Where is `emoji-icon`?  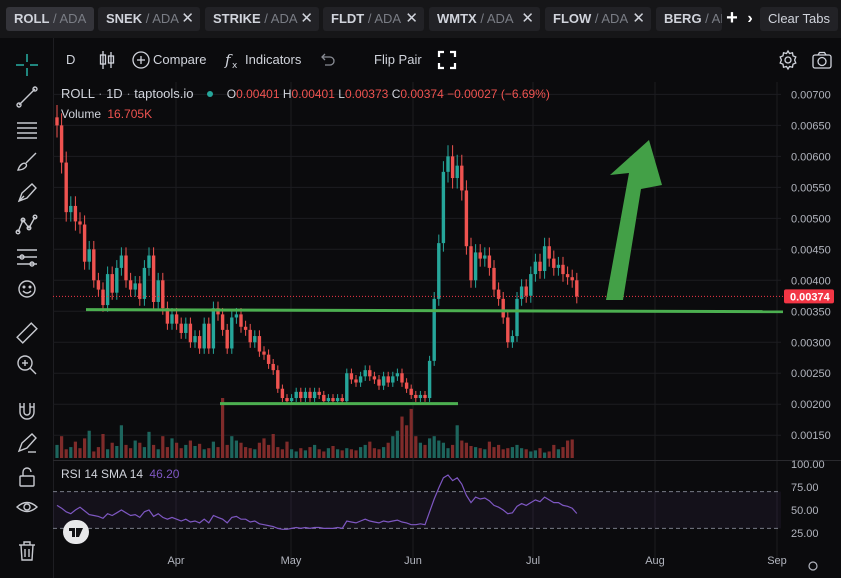 emoji-icon is located at coordinates (27, 289).